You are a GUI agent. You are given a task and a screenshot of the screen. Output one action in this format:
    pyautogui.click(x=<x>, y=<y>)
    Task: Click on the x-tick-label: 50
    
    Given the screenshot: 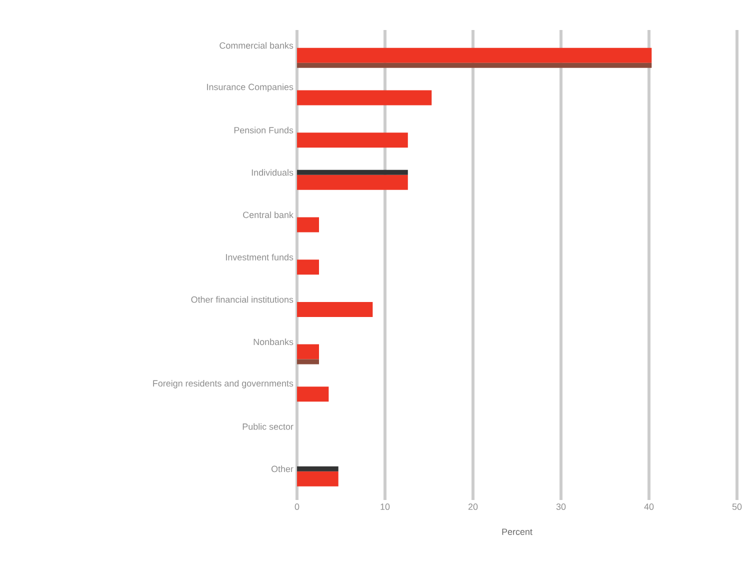 What is the action you would take?
    pyautogui.click(x=737, y=507)
    